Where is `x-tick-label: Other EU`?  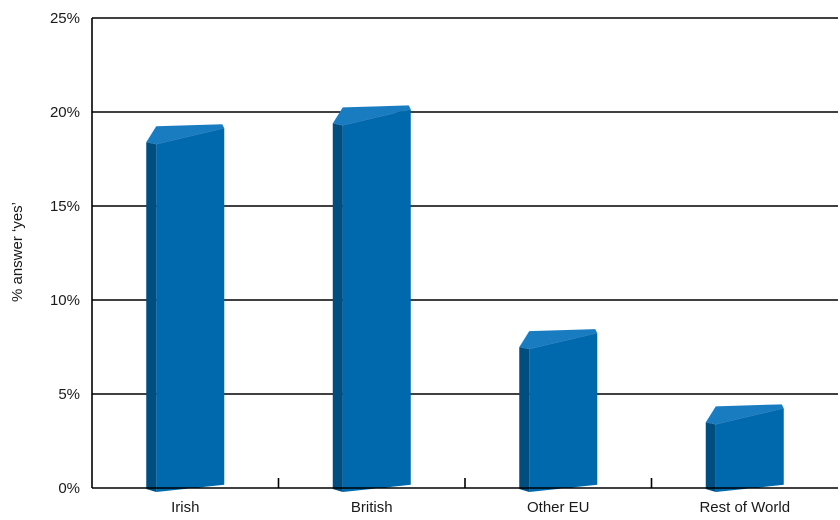 x-tick-label: Other EU is located at coordinates (558, 507).